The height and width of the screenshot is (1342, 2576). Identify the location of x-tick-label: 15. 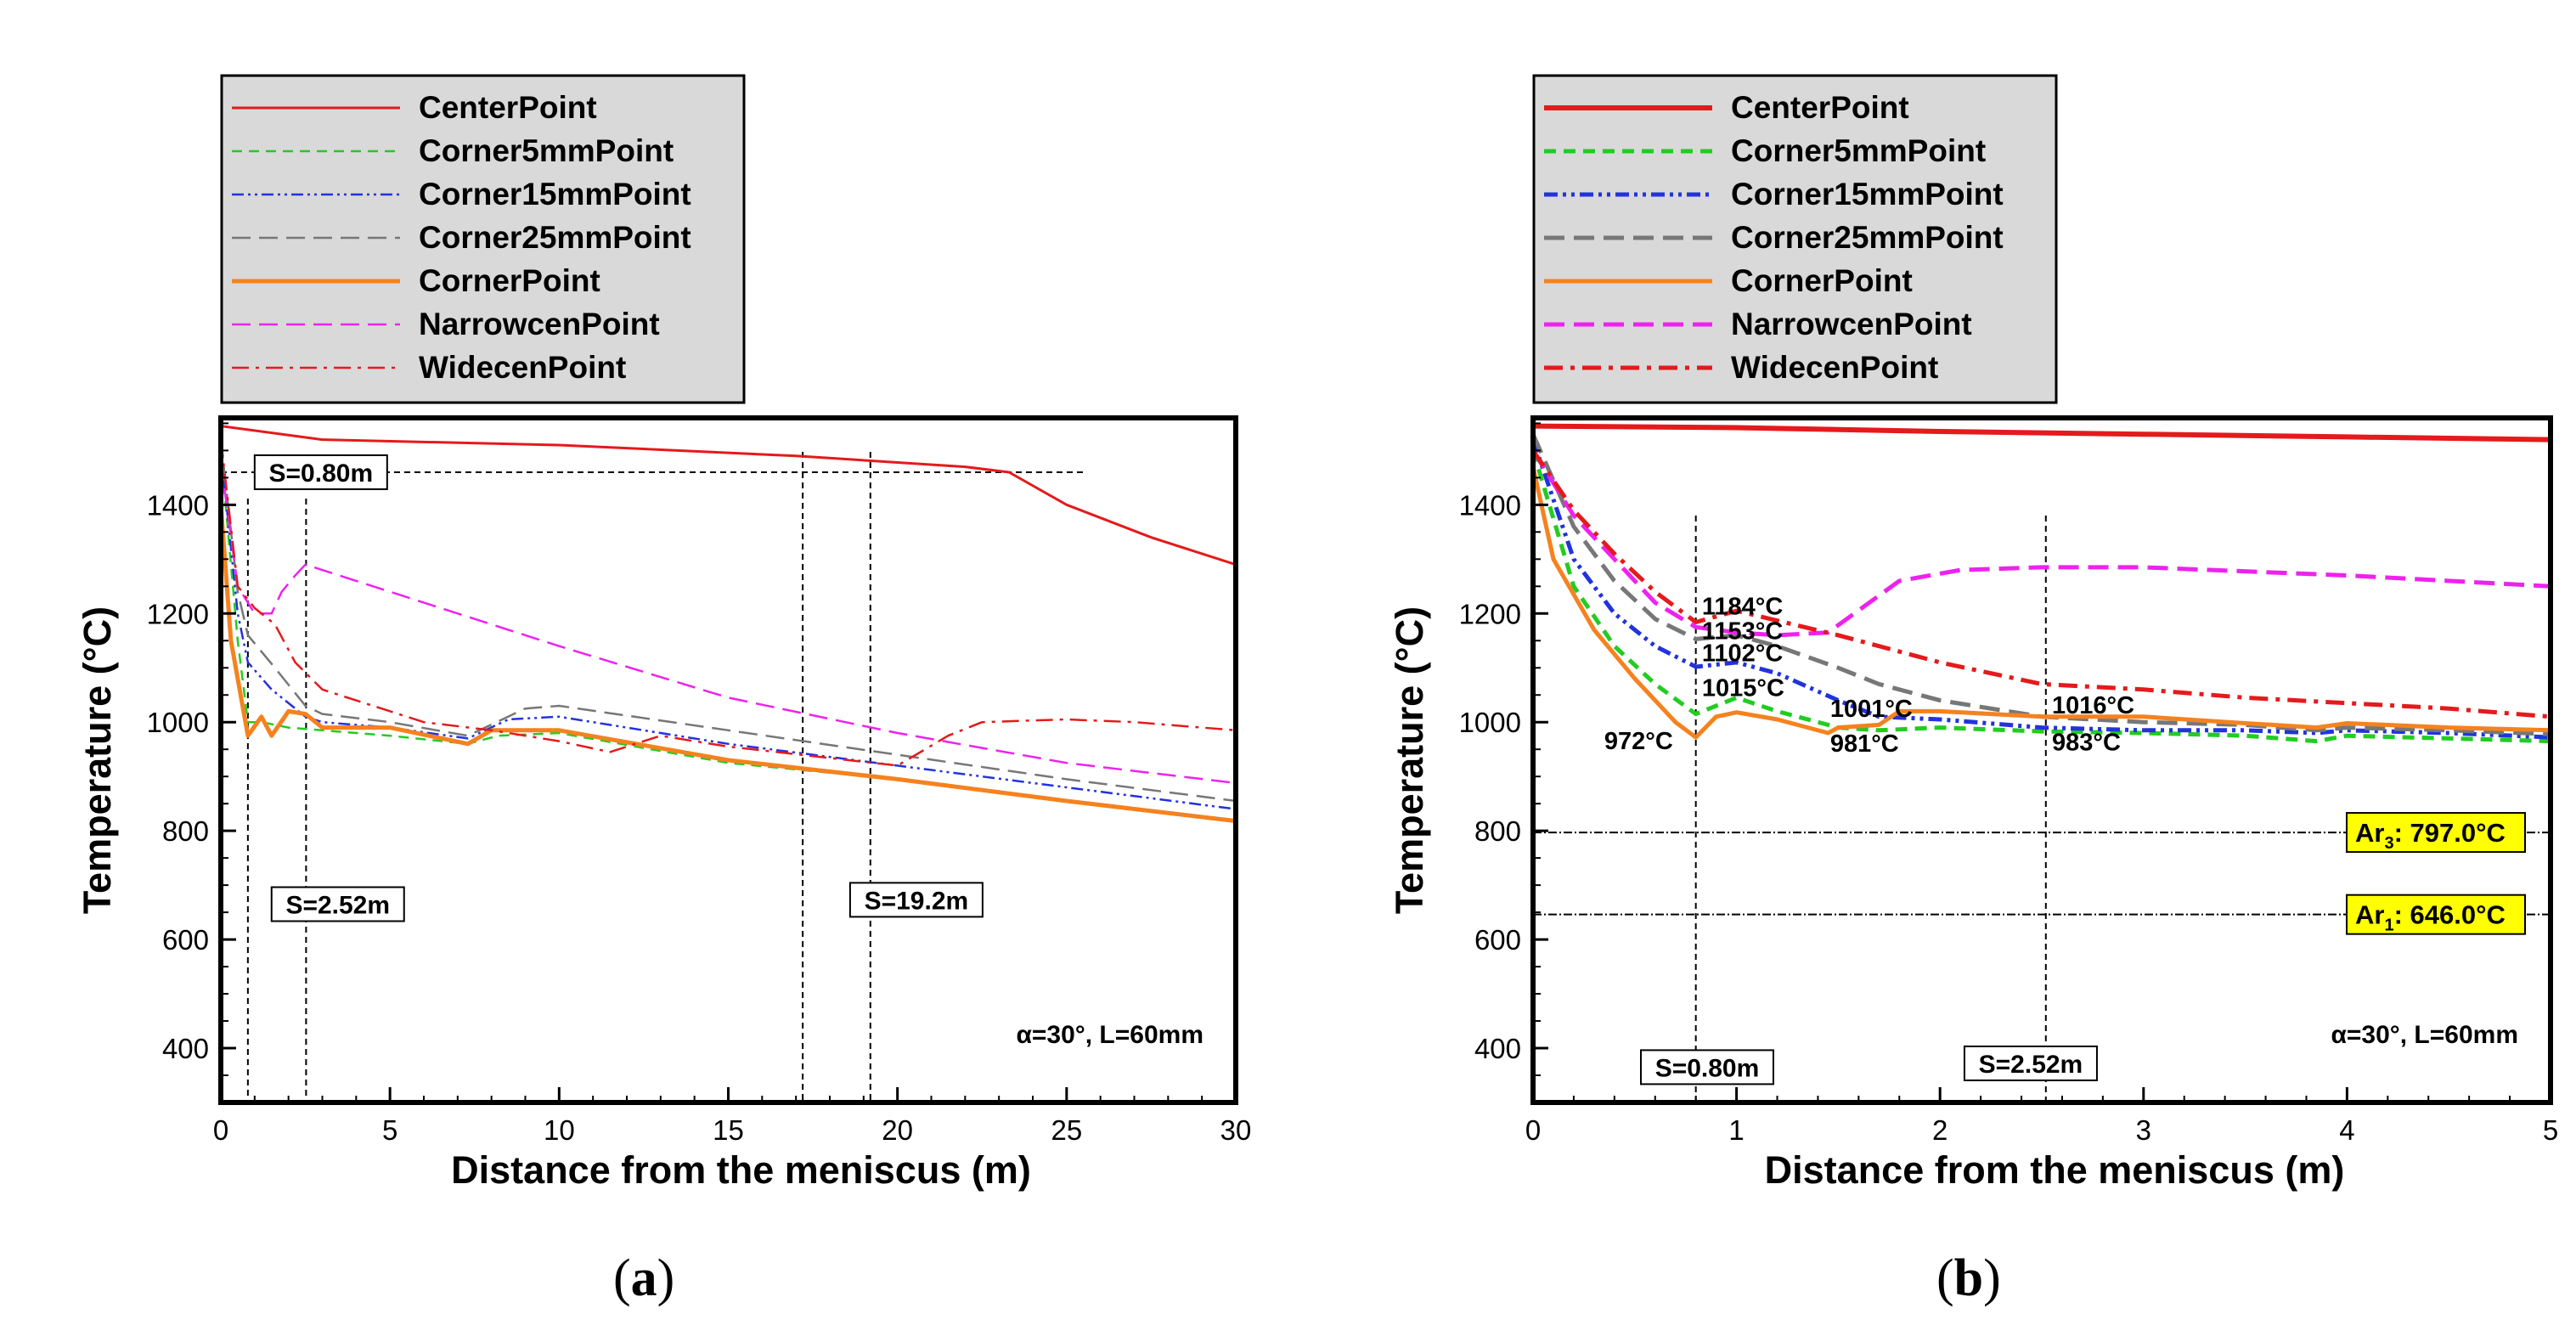
(728, 1130).